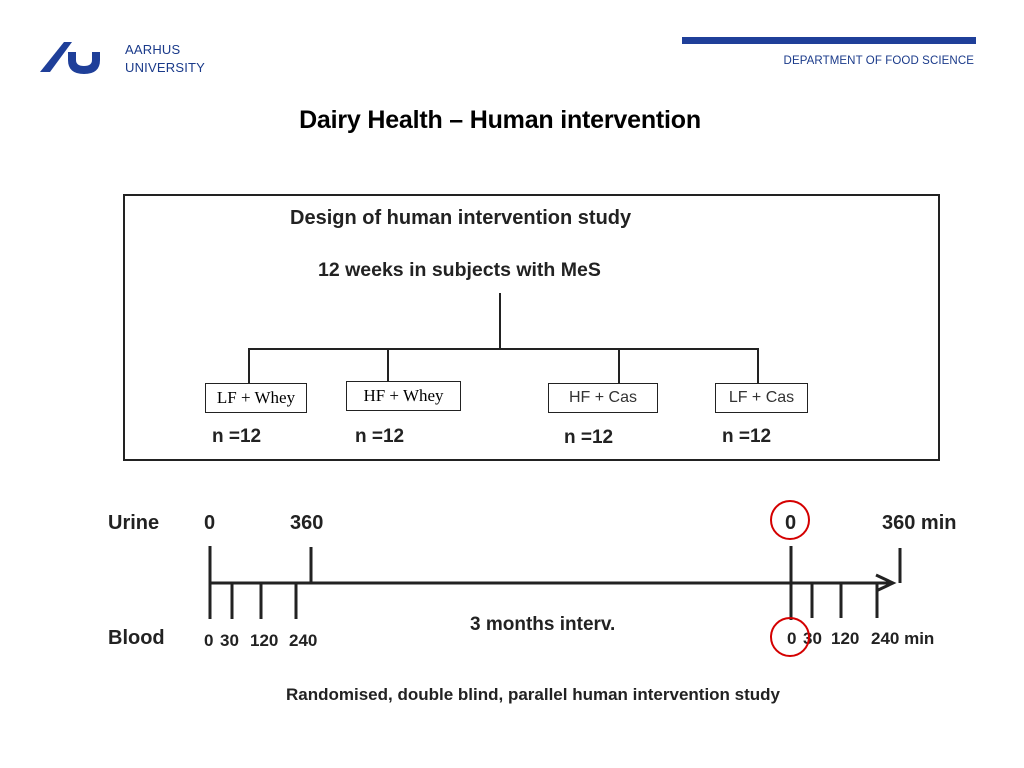  What do you see at coordinates (500, 120) in the screenshot?
I see `slide-title: Dairy Health – Human intervention` at bounding box center [500, 120].